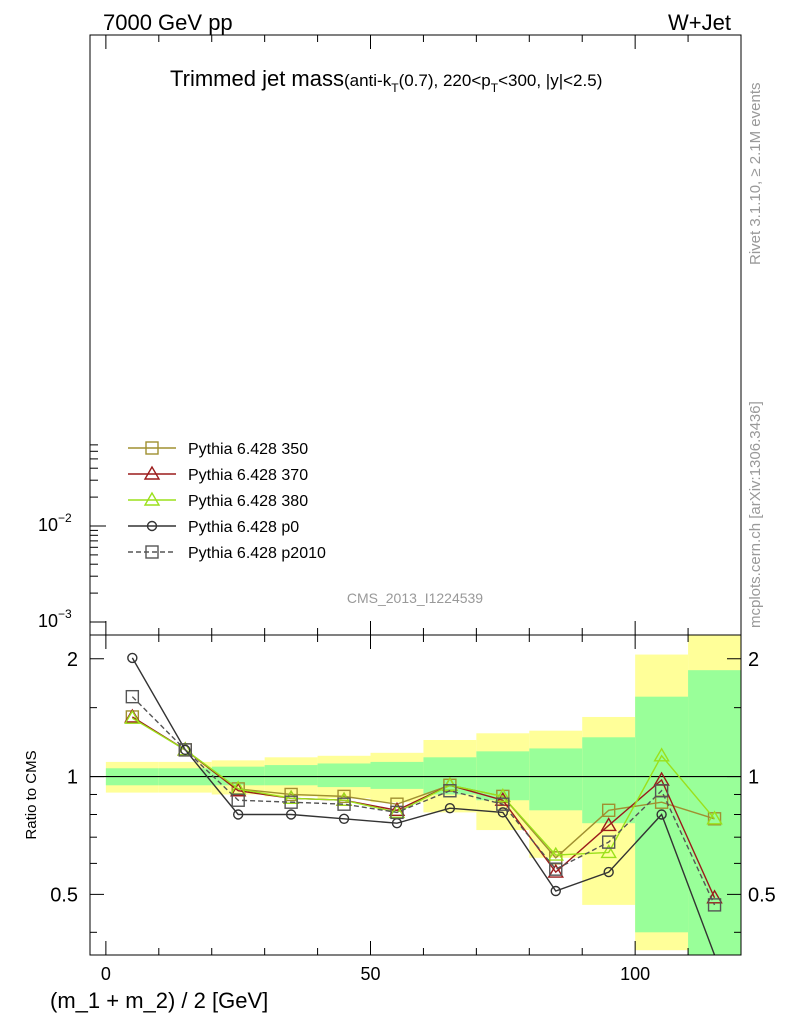  Describe the element at coordinates (106, 974) in the screenshot. I see `x-tick-label: 0` at that location.